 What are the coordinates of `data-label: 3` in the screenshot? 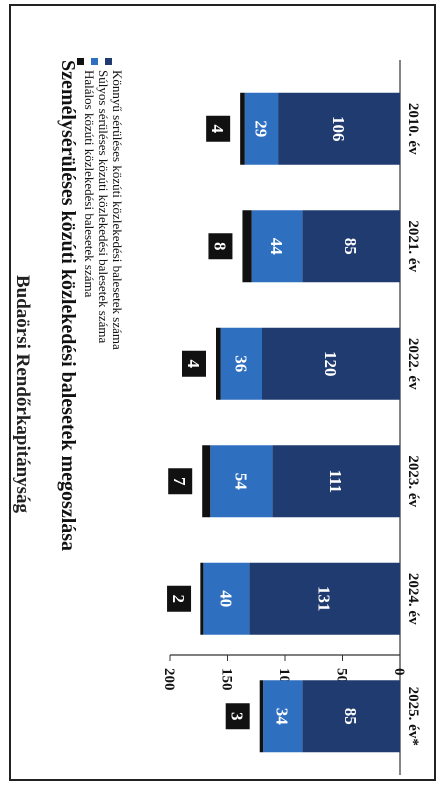 It's located at (237, 716).